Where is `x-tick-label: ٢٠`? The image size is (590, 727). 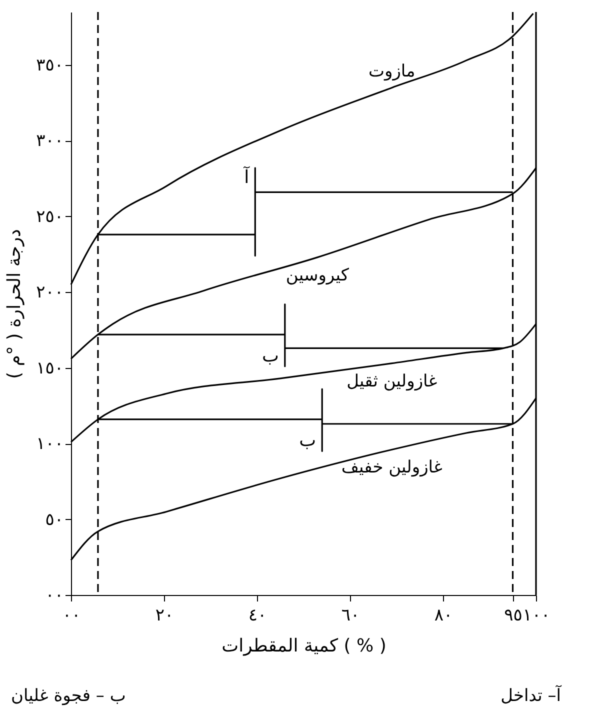
x-tick-label: ٢٠ is located at coordinates (164, 616).